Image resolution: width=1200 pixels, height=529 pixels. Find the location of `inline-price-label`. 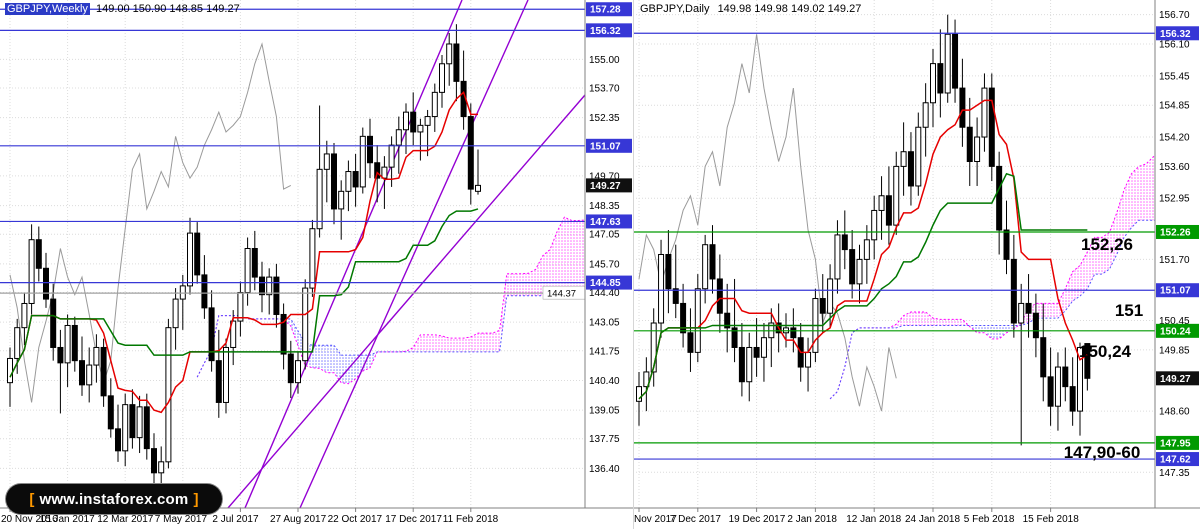

inline-price-label is located at coordinates (563, 292).